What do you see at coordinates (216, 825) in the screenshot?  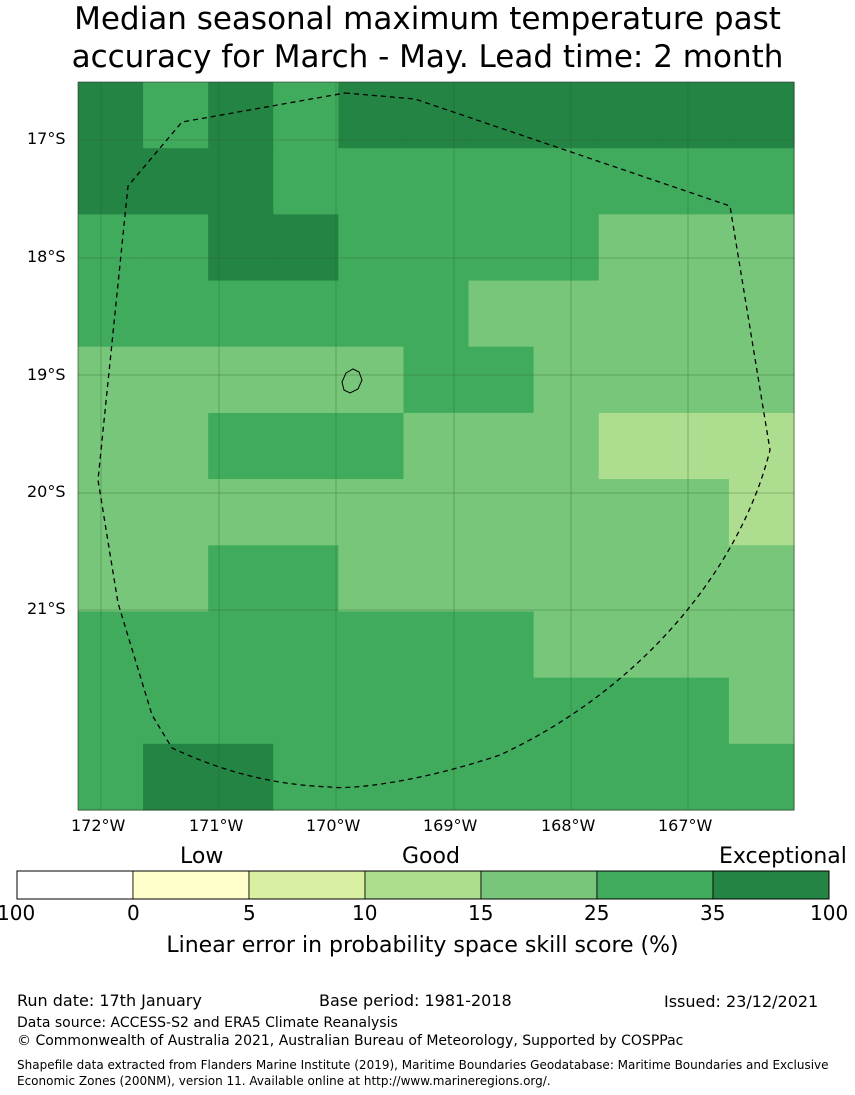 I see `lon-label-2: 171°W` at bounding box center [216, 825].